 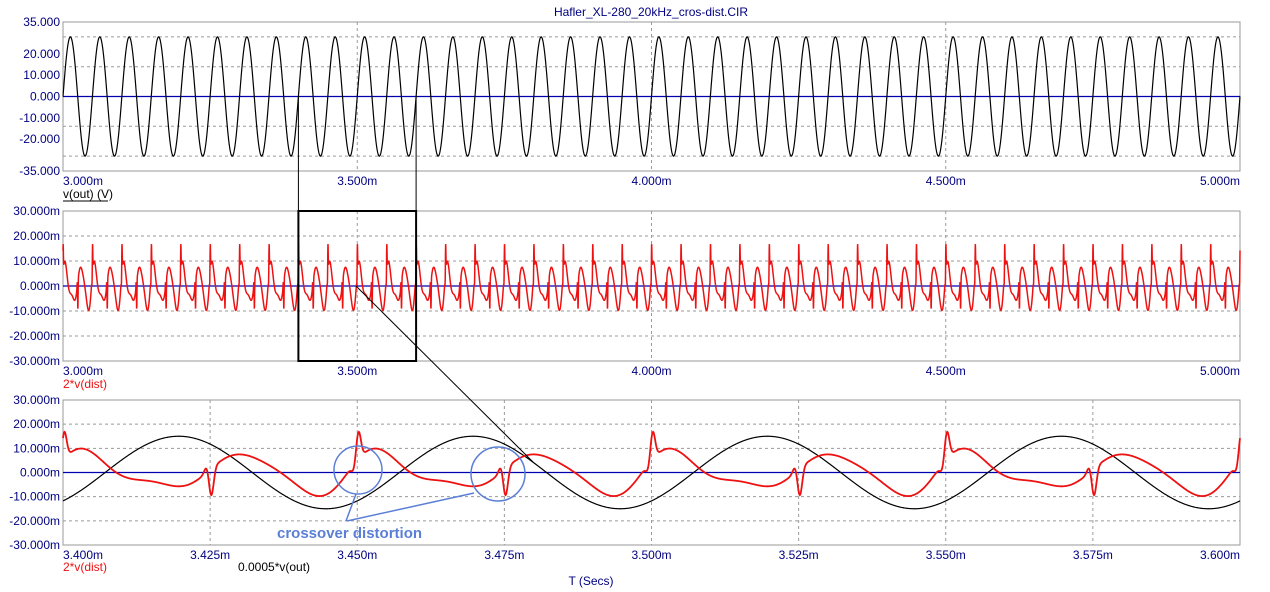 I want to click on x-tick-label: 3.550m, so click(x=946, y=555).